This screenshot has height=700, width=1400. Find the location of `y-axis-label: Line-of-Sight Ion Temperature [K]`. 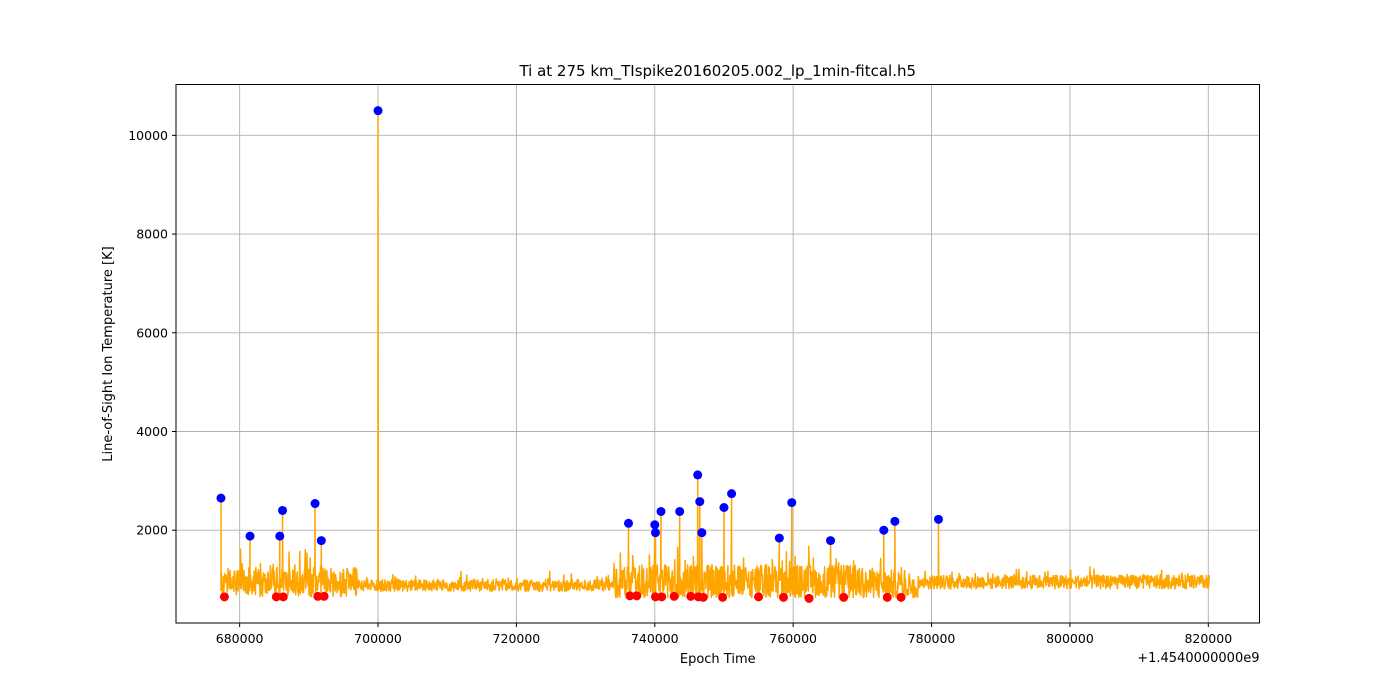

y-axis-label: Line-of-Sight Ion Temperature [K] is located at coordinates (108, 353).